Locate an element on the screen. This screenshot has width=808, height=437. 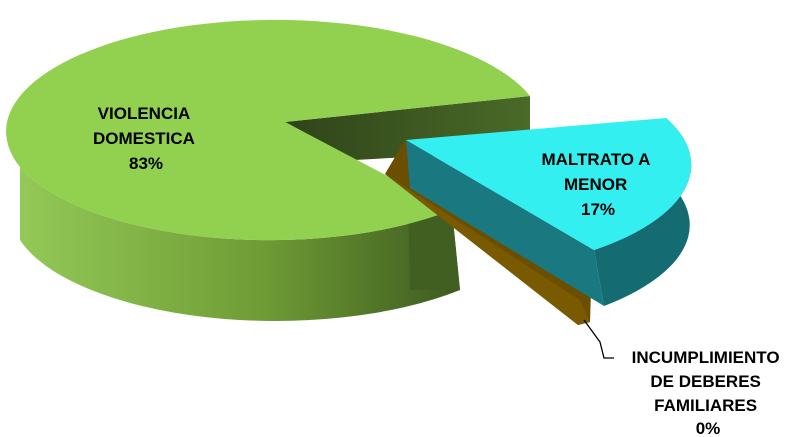
slice-maltrato-menor-side is located at coordinates (643, 212).